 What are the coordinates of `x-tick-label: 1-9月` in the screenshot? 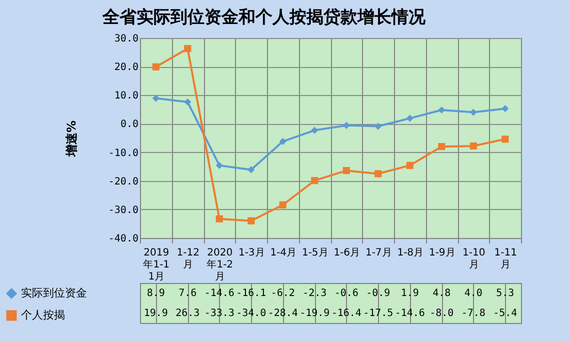 It's located at (442, 253).